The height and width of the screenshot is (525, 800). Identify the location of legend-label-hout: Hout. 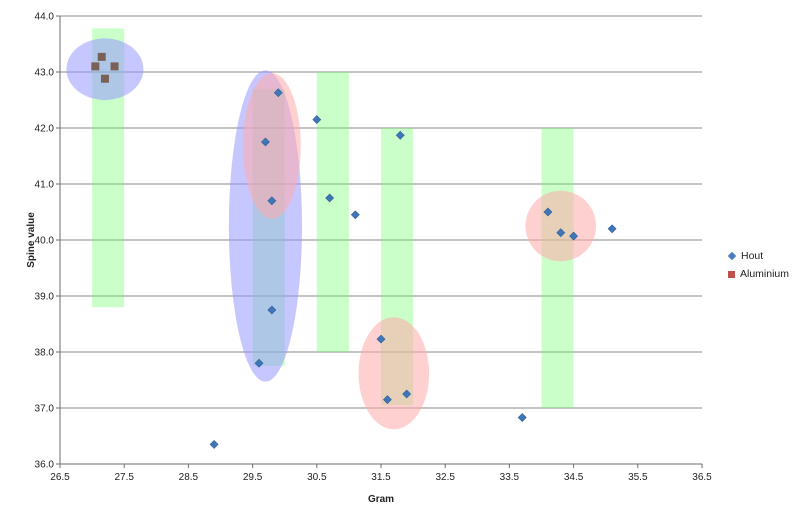
(752, 256).